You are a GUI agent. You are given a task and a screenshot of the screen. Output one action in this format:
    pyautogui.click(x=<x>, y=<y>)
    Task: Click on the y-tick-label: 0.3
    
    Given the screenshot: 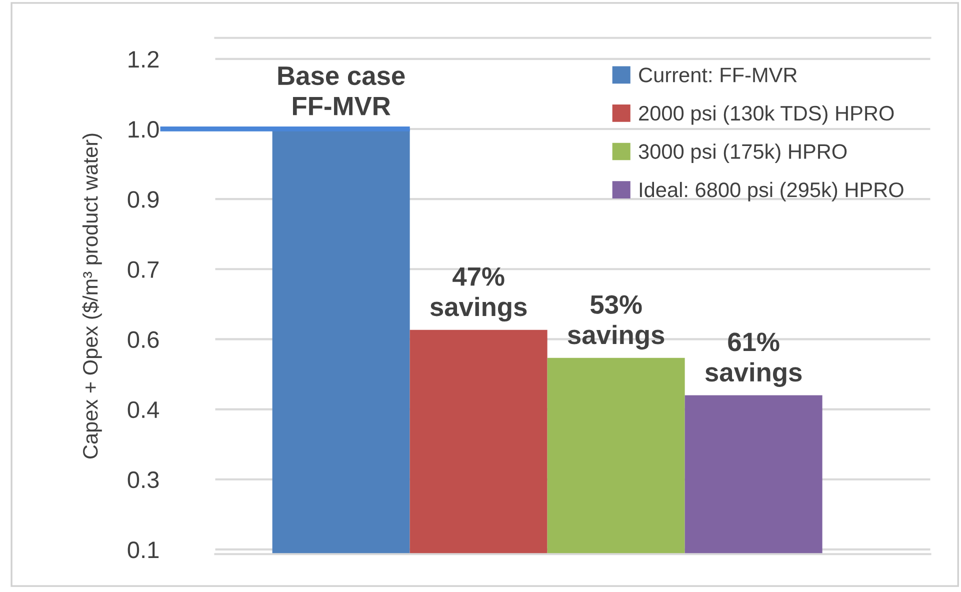 What is the action you would take?
    pyautogui.click(x=143, y=479)
    